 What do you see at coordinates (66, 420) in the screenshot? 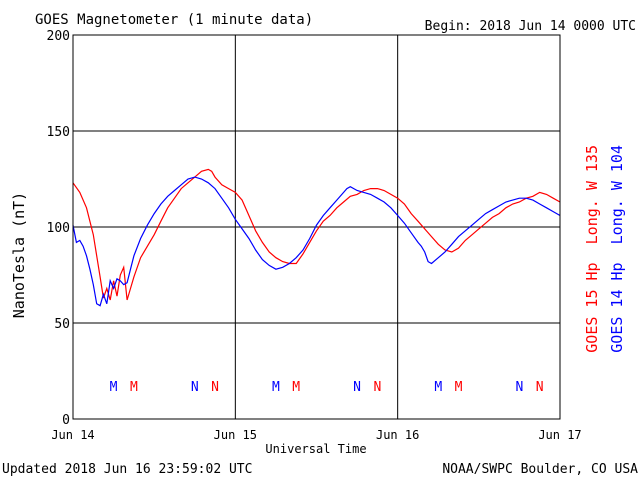
I see `y-tick-label: 0` at bounding box center [66, 420].